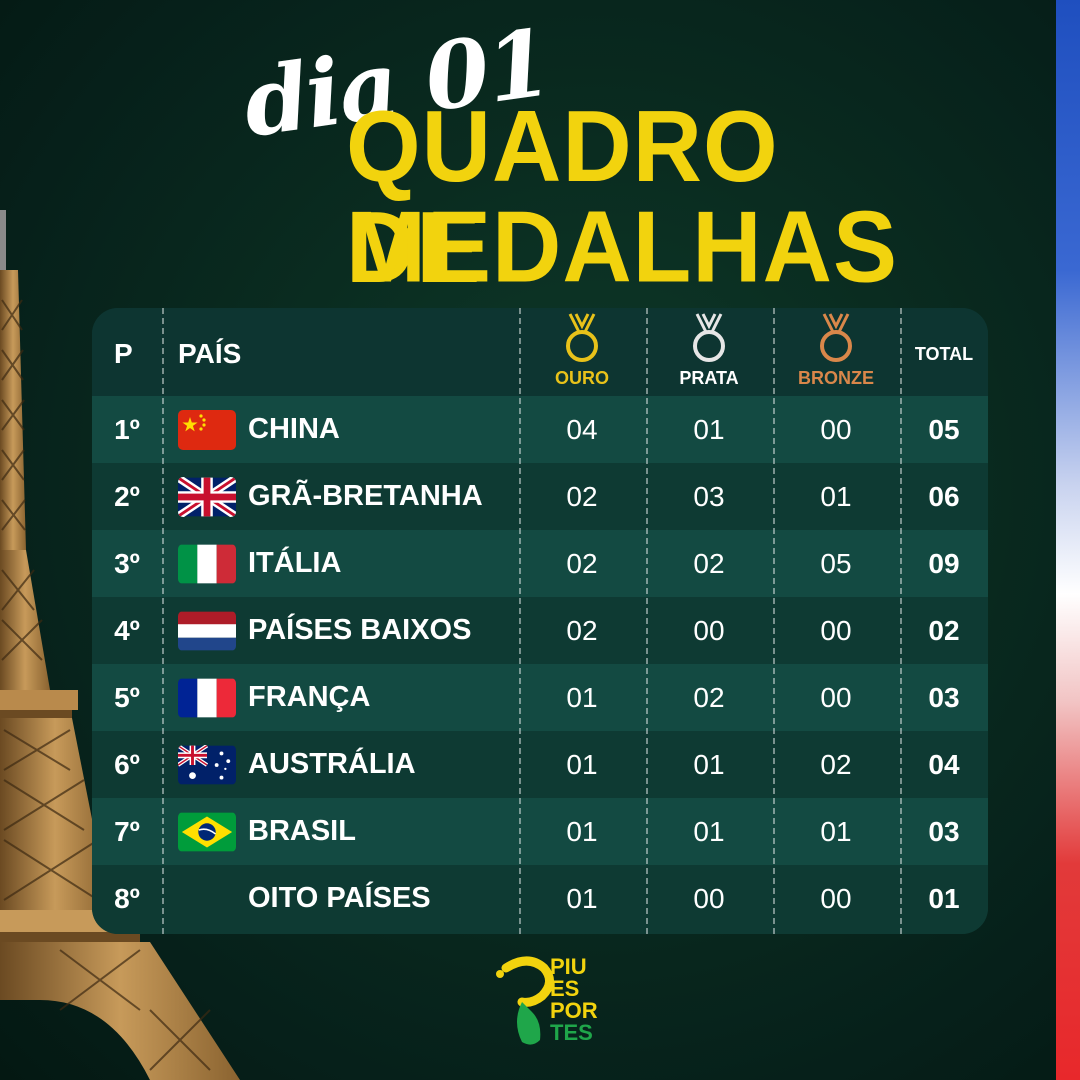 This screenshot has width=1080, height=1080. Describe the element at coordinates (944, 898) in the screenshot. I see `total-count: 01` at that location.